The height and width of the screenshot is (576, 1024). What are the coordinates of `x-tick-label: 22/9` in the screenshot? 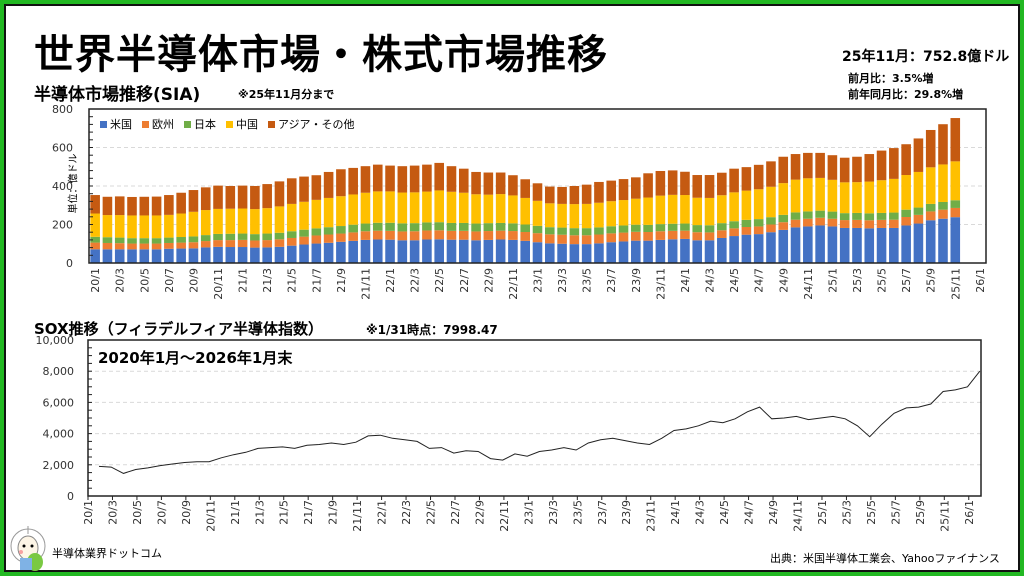 It's located at (479, 512).